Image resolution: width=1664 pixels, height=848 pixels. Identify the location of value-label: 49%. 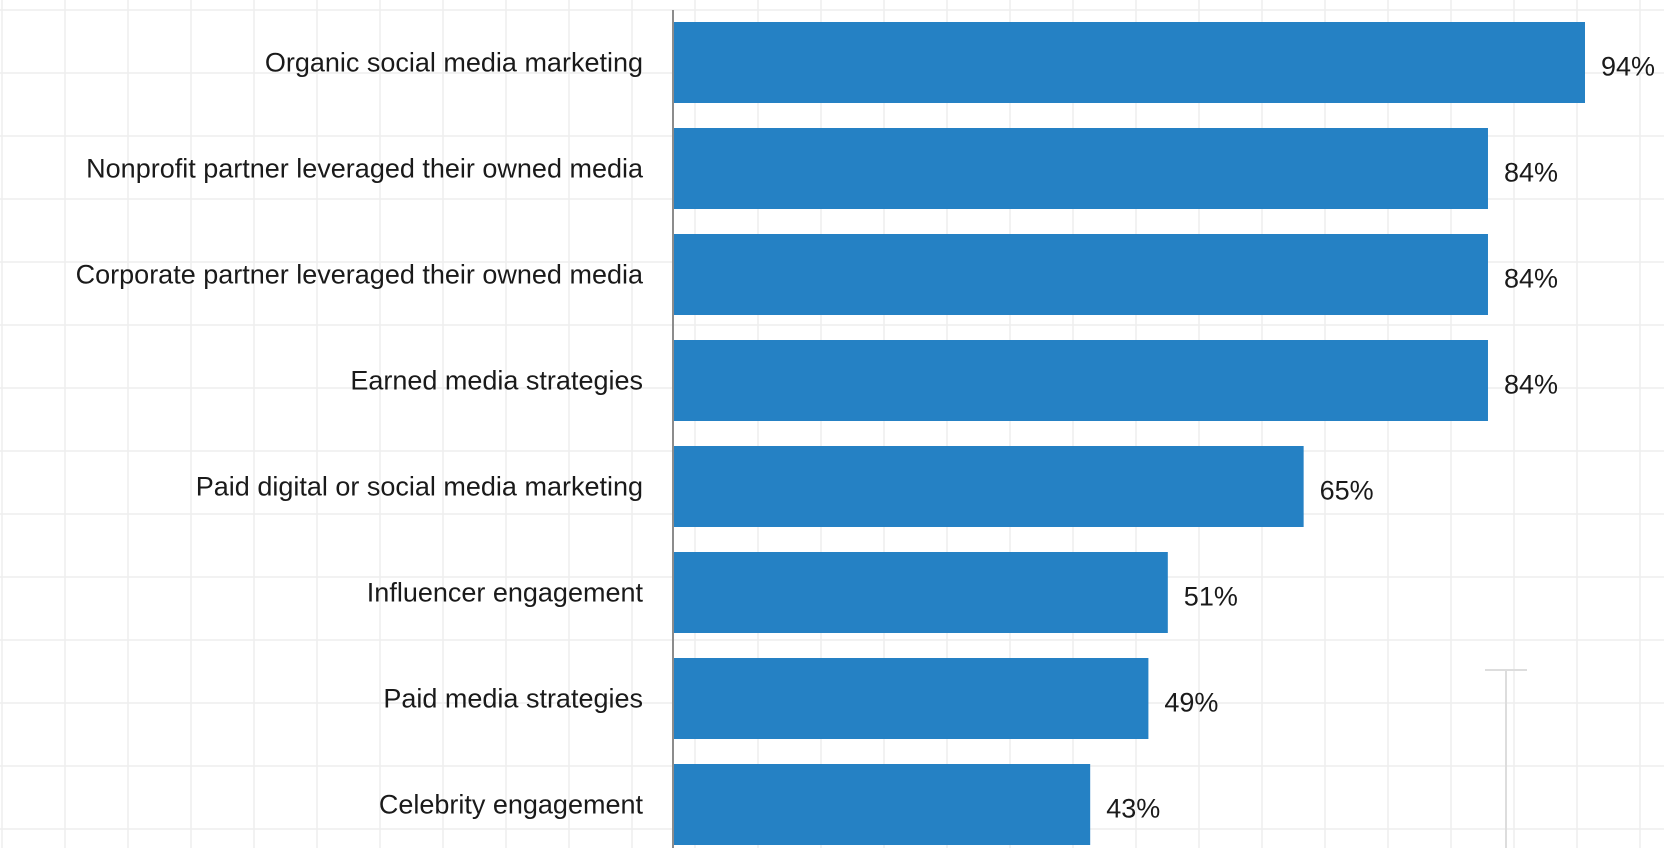
(1191, 703).